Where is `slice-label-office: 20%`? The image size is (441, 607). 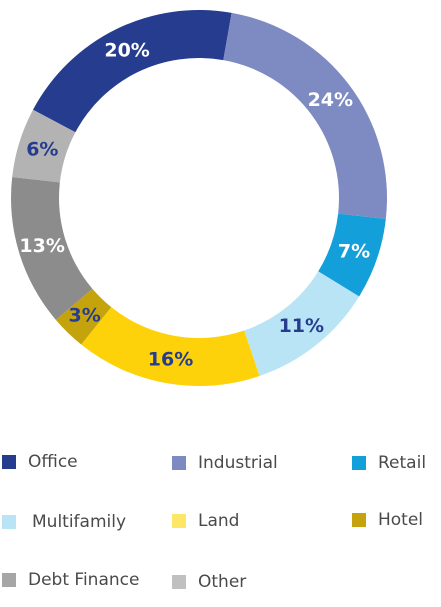 slice-label-office: 20% is located at coordinates (126, 51).